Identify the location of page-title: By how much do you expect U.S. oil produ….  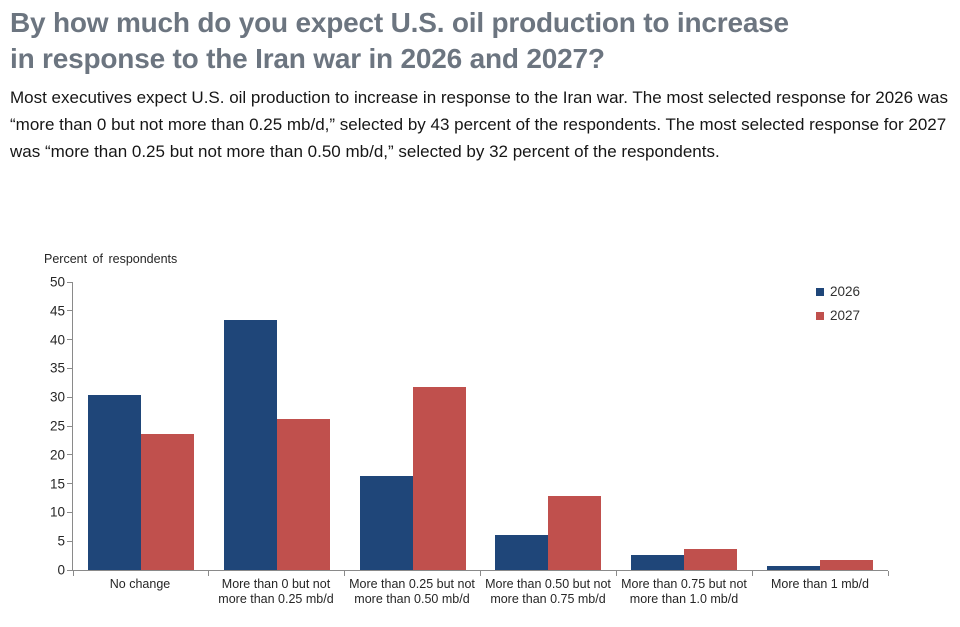
(399, 41).